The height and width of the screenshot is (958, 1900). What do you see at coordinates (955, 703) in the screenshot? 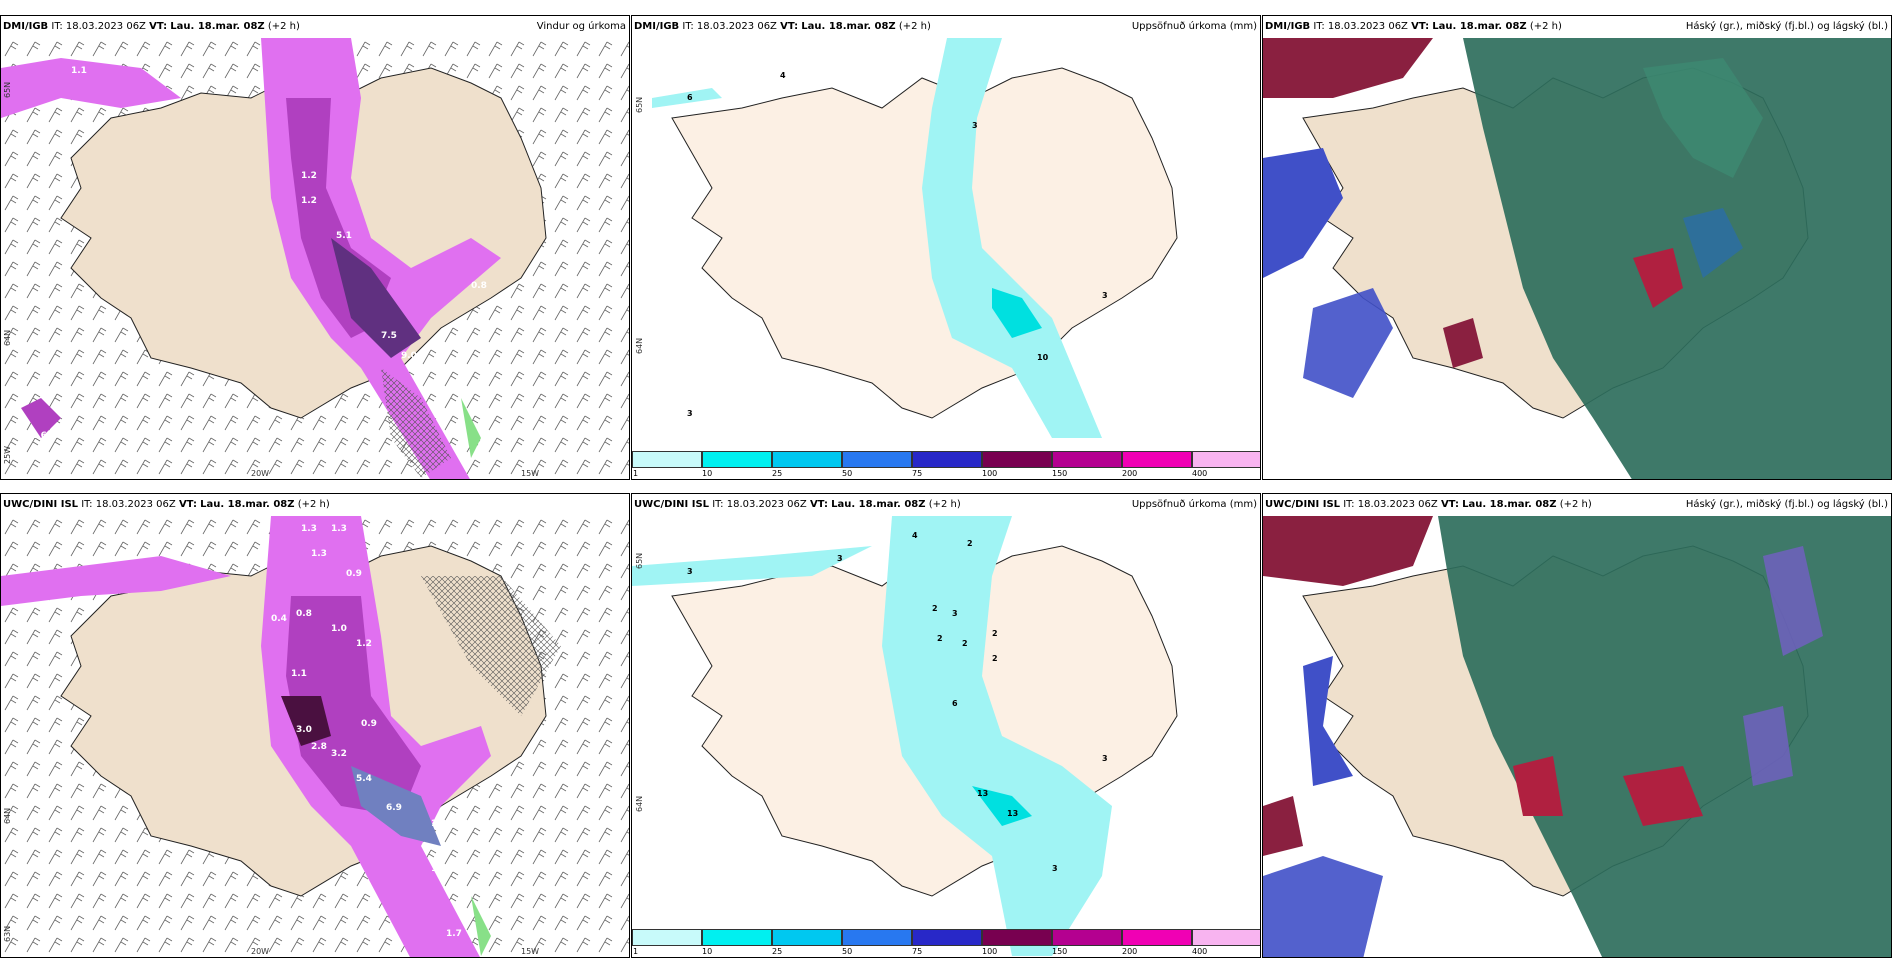
I see `svg-text: 6` at bounding box center [955, 703].